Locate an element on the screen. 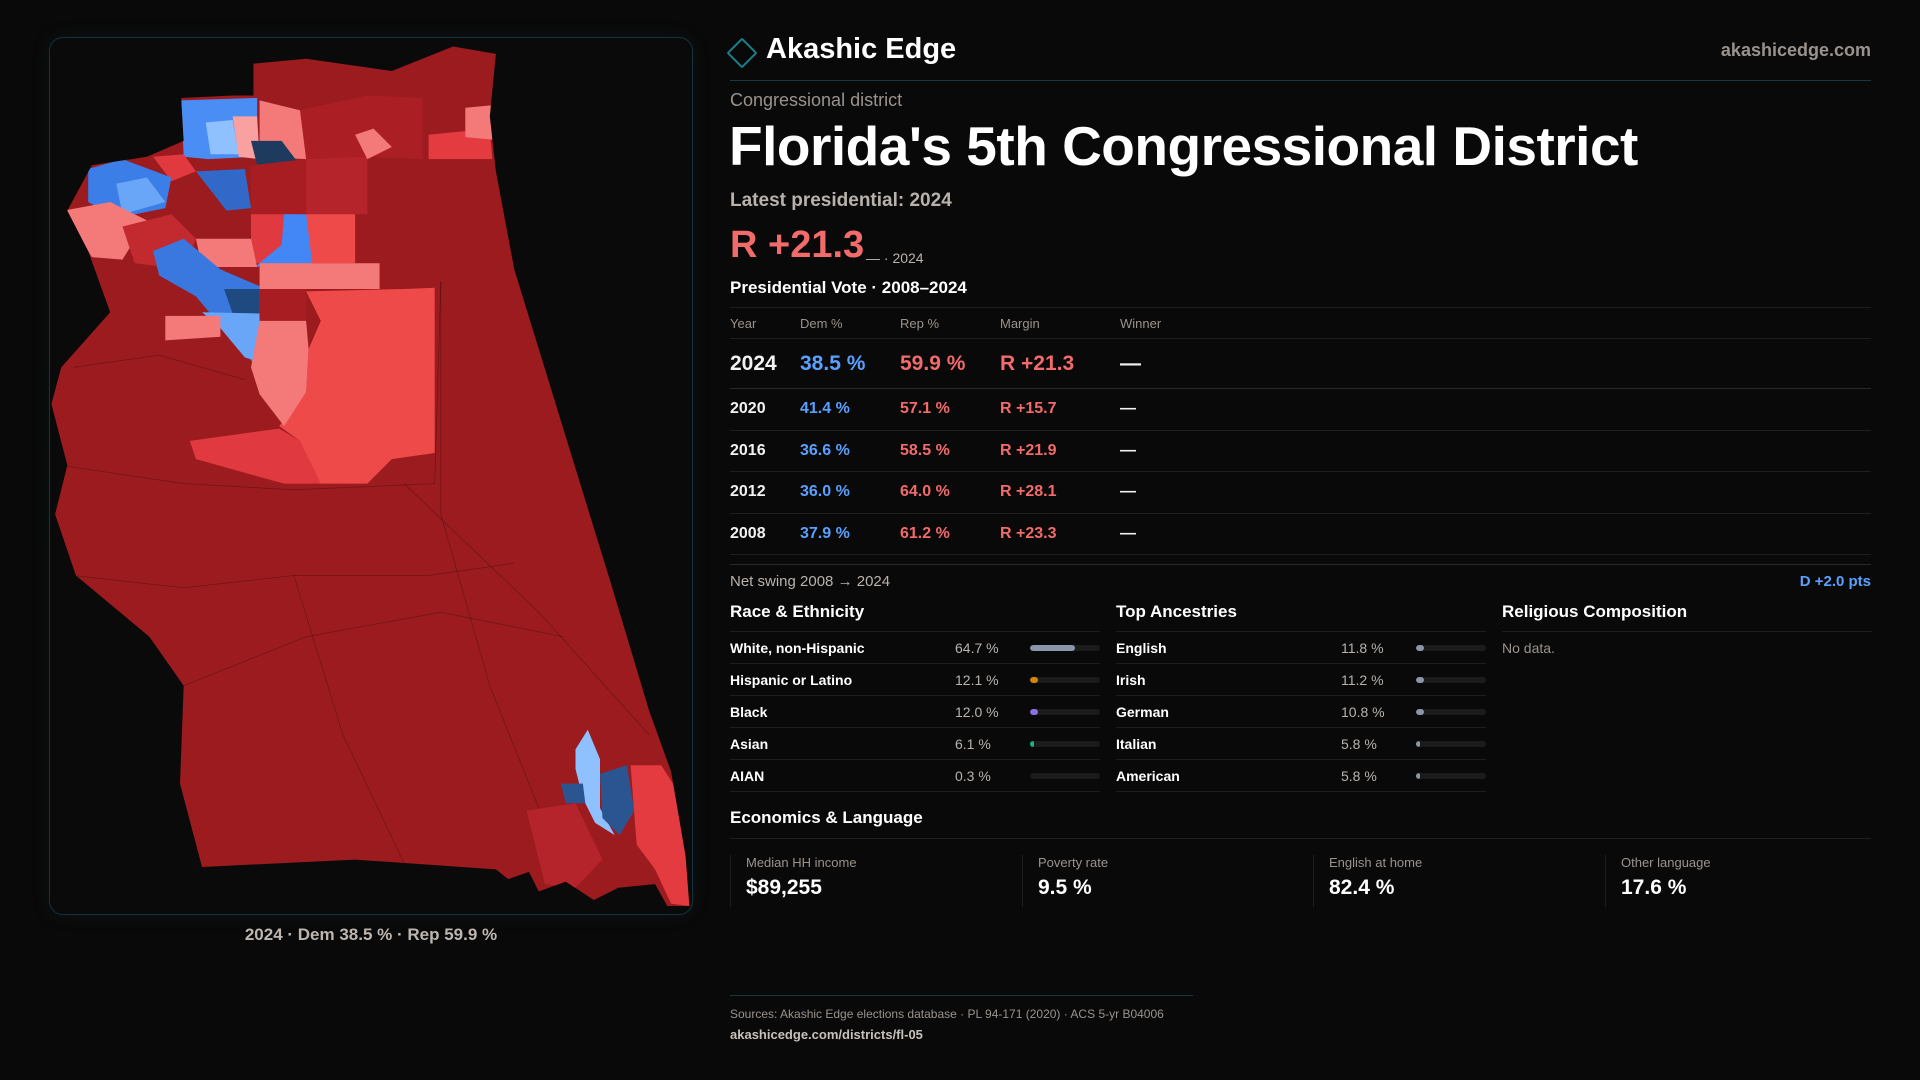  cell-year: 2008 is located at coordinates (765, 534).